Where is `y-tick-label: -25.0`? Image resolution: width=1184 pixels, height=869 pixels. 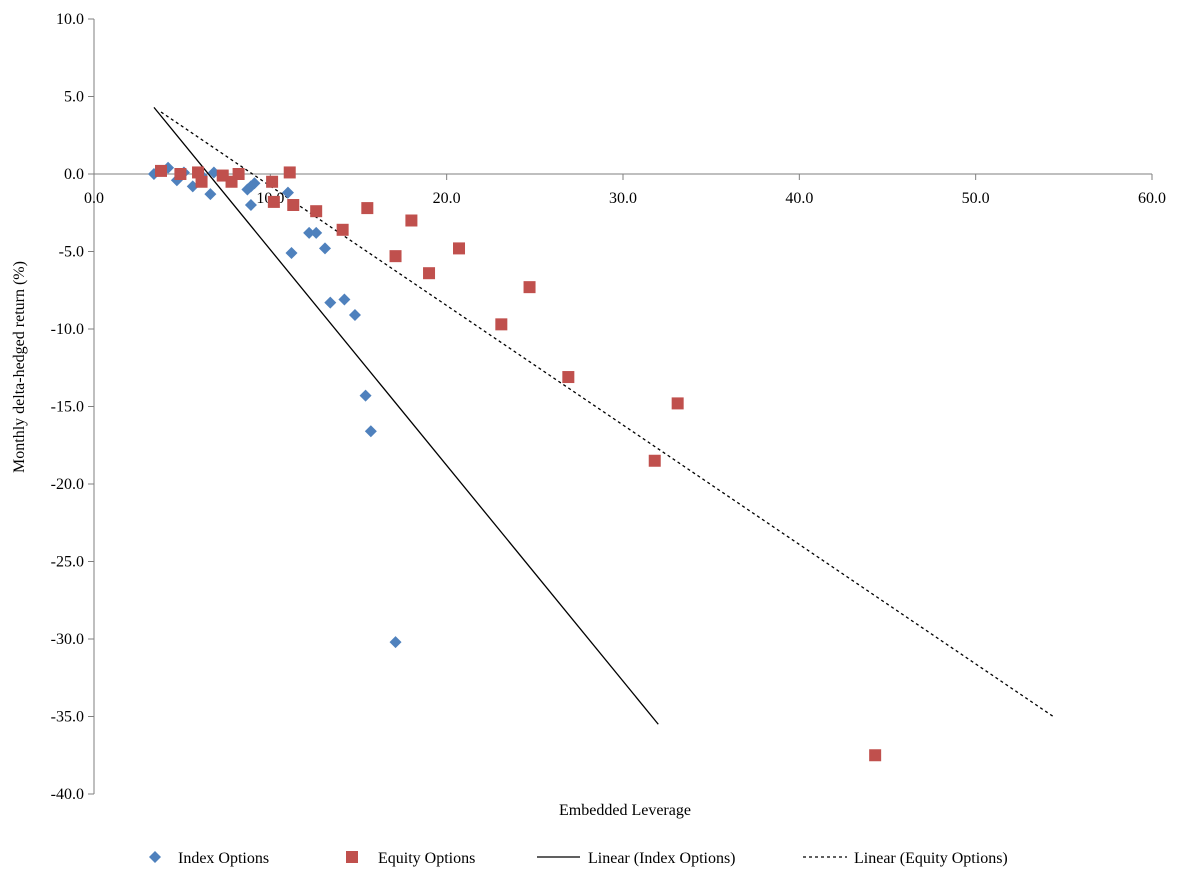
y-tick-label: -25.0 is located at coordinates (67, 562).